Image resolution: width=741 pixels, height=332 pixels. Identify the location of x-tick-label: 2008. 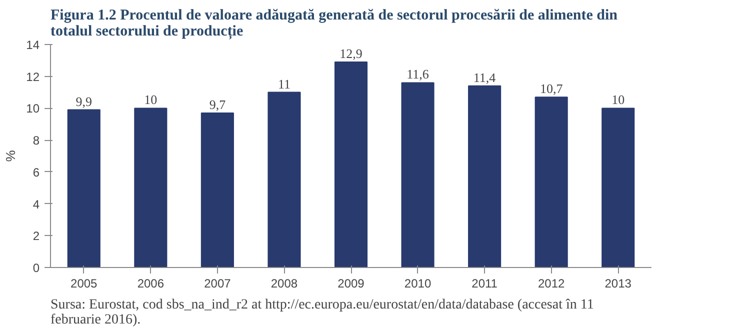
(284, 283).